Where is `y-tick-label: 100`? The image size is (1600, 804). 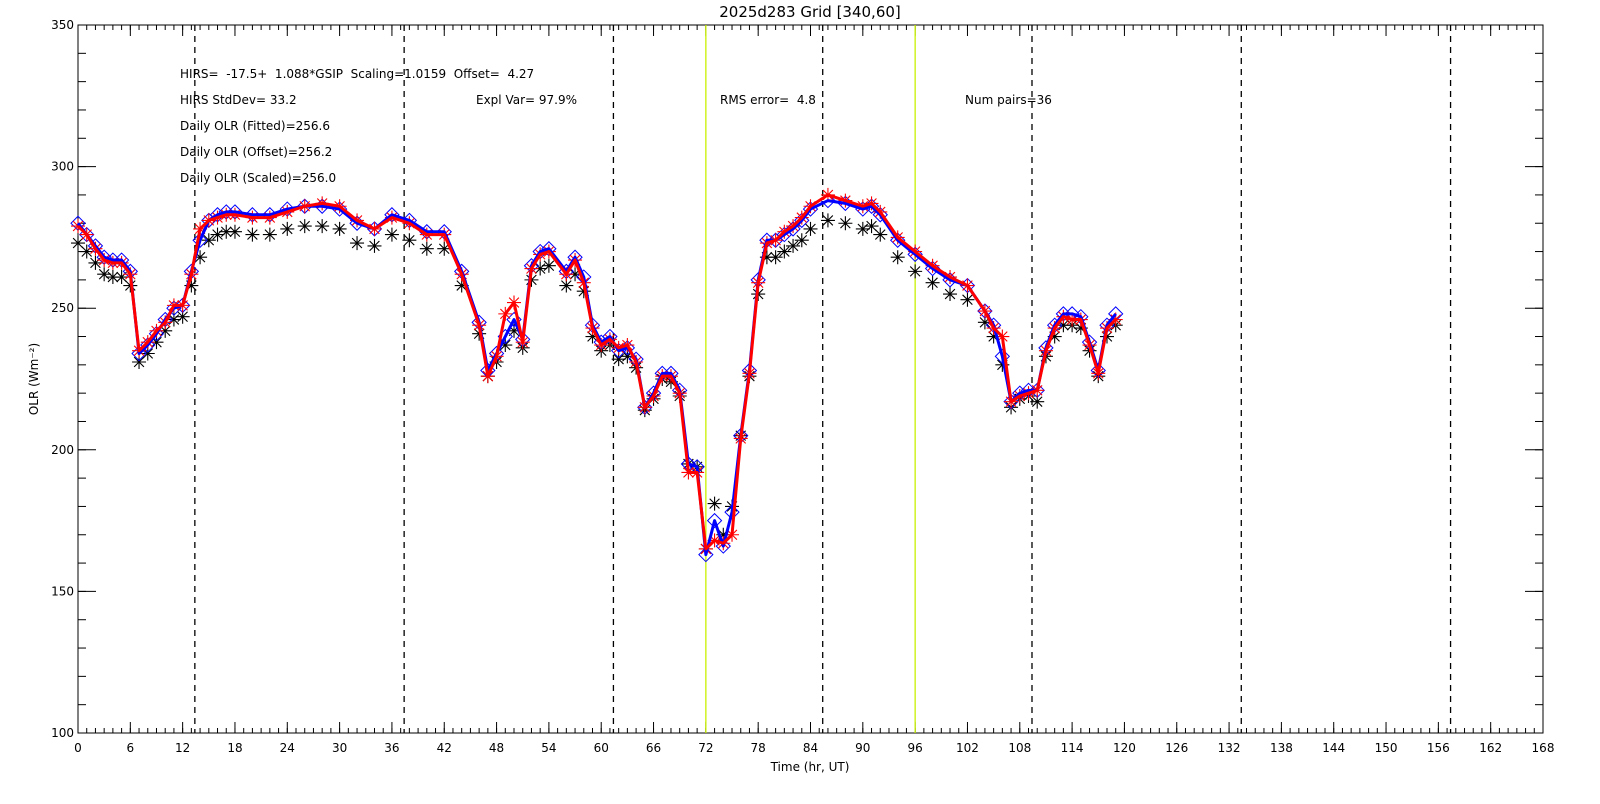 y-tick-label: 100 is located at coordinates (62, 733).